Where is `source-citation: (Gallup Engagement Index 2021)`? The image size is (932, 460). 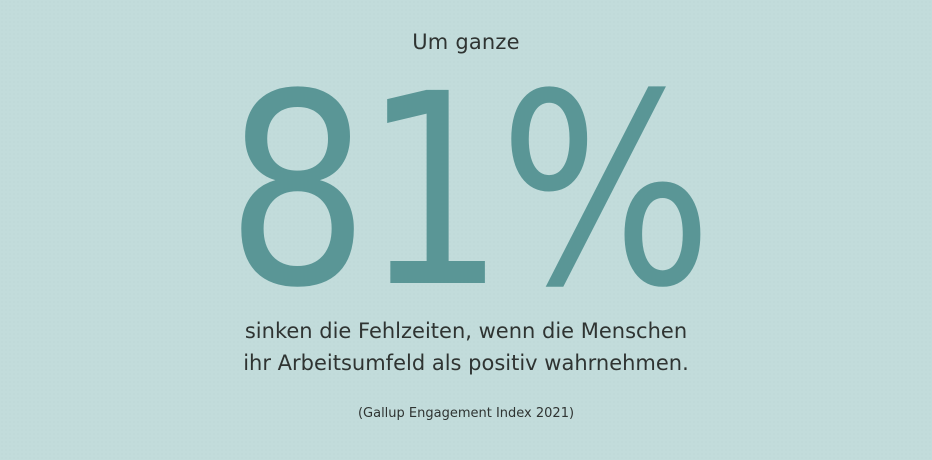 source-citation: (Gallup Engagement Index 2021) is located at coordinates (466, 413).